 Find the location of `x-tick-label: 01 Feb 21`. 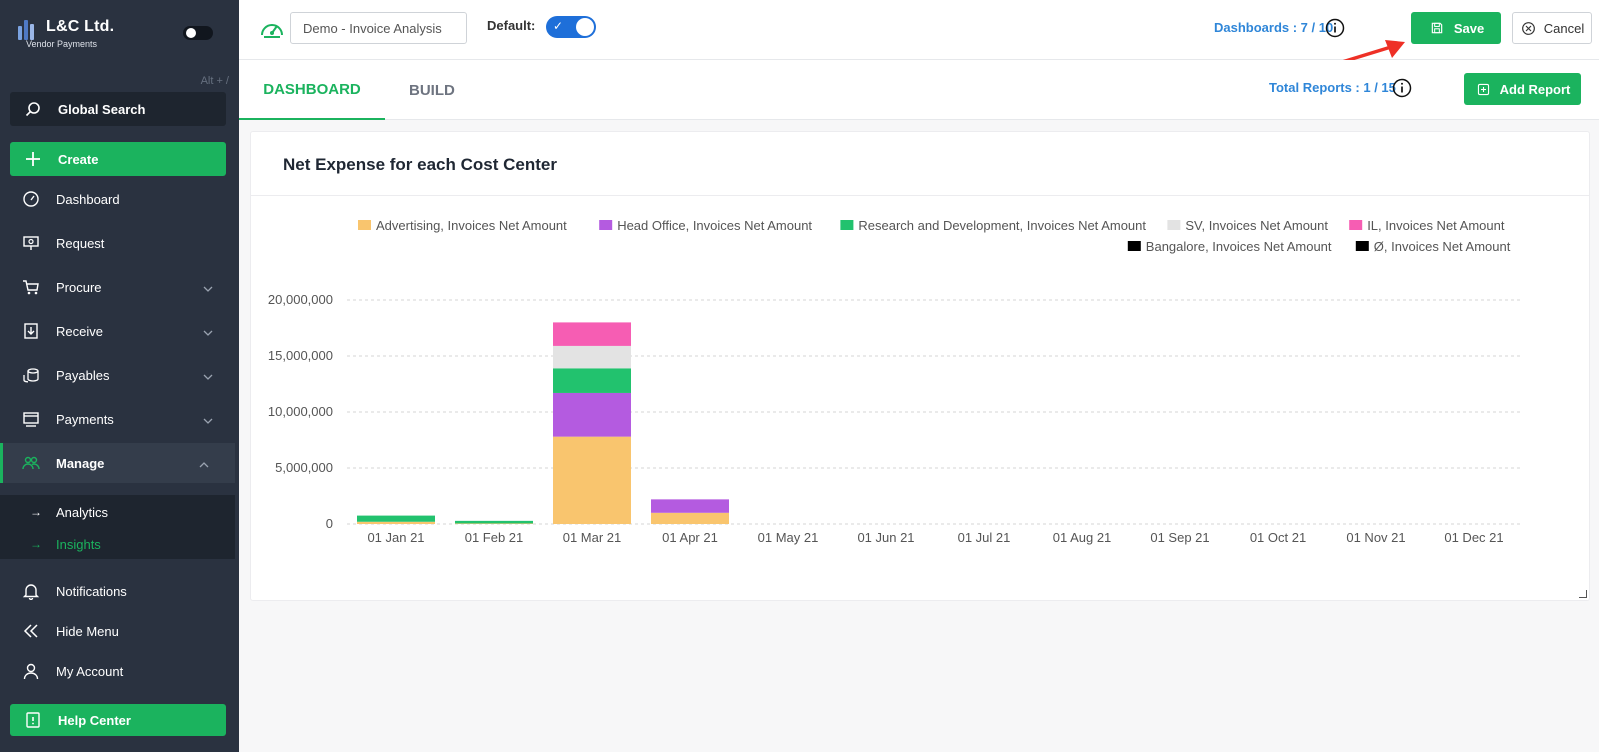

x-tick-label: 01 Feb 21 is located at coordinates (494, 537).